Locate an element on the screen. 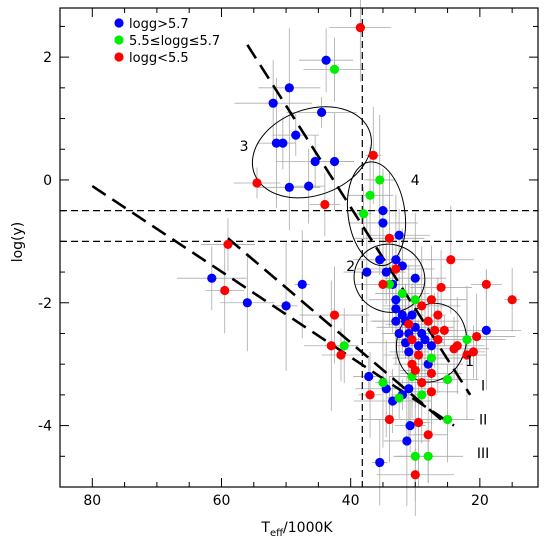 Image resolution: width=554 pixels, height=545 pixels. x-tick-label: 60 is located at coordinates (222, 501).